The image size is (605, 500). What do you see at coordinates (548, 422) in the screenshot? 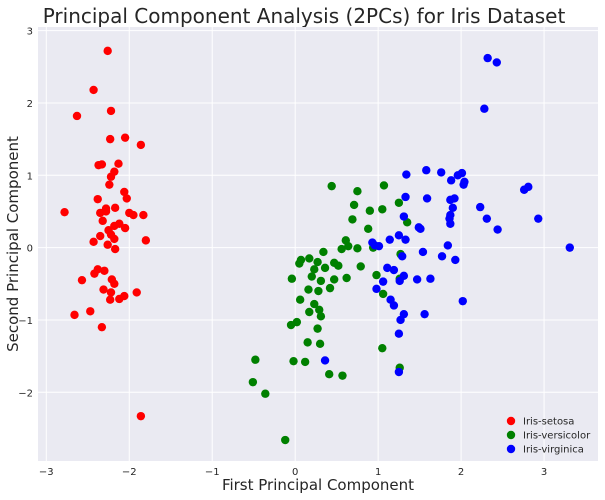
I see `legend-label-iris-setosa: Iris-setosa` at bounding box center [548, 422].